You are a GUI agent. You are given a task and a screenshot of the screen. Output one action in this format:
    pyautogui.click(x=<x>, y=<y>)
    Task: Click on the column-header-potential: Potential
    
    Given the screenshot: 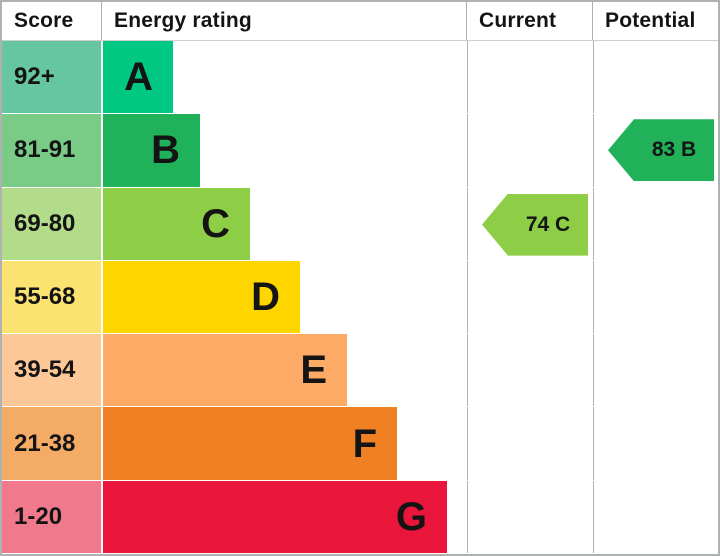 What is the action you would take?
    pyautogui.click(x=650, y=20)
    